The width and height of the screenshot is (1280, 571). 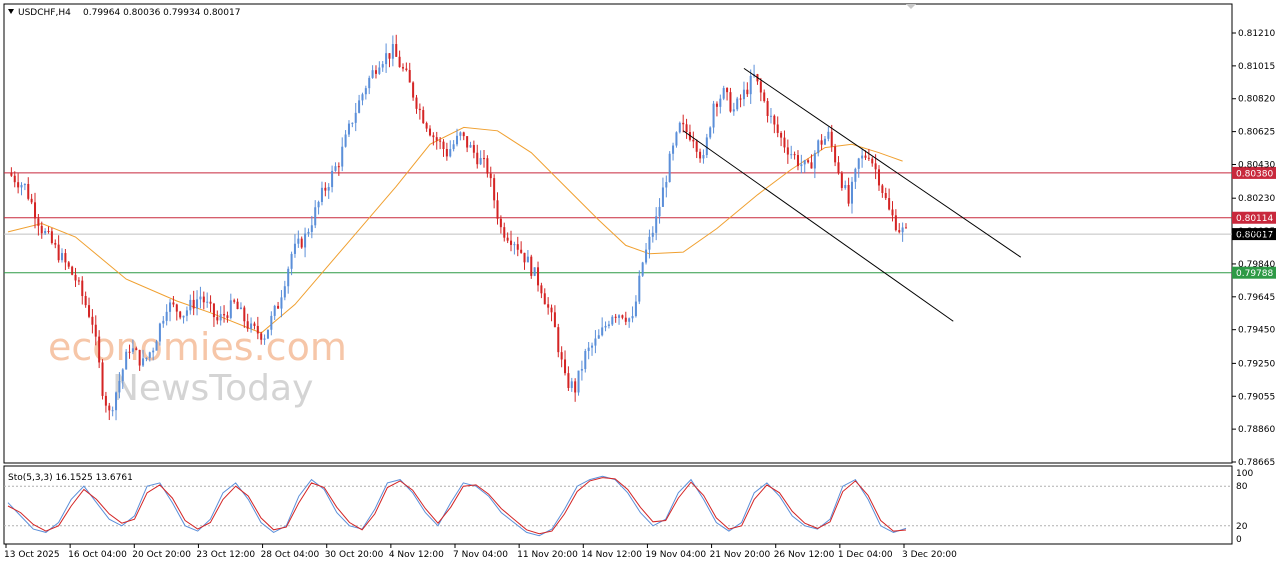 I want to click on time-tick-label: 30 Oct 20:00, so click(x=354, y=555).